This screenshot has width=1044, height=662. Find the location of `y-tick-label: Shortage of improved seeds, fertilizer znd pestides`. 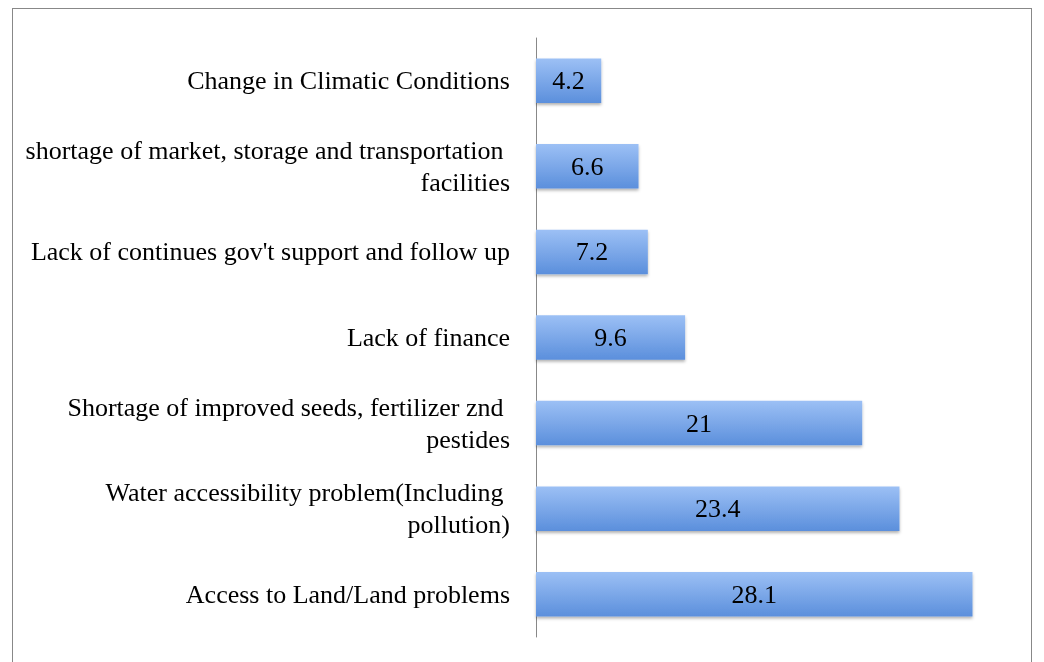

y-tick-label: Shortage of improved seeds, fertilizer znd pestides is located at coordinates (288, 423).